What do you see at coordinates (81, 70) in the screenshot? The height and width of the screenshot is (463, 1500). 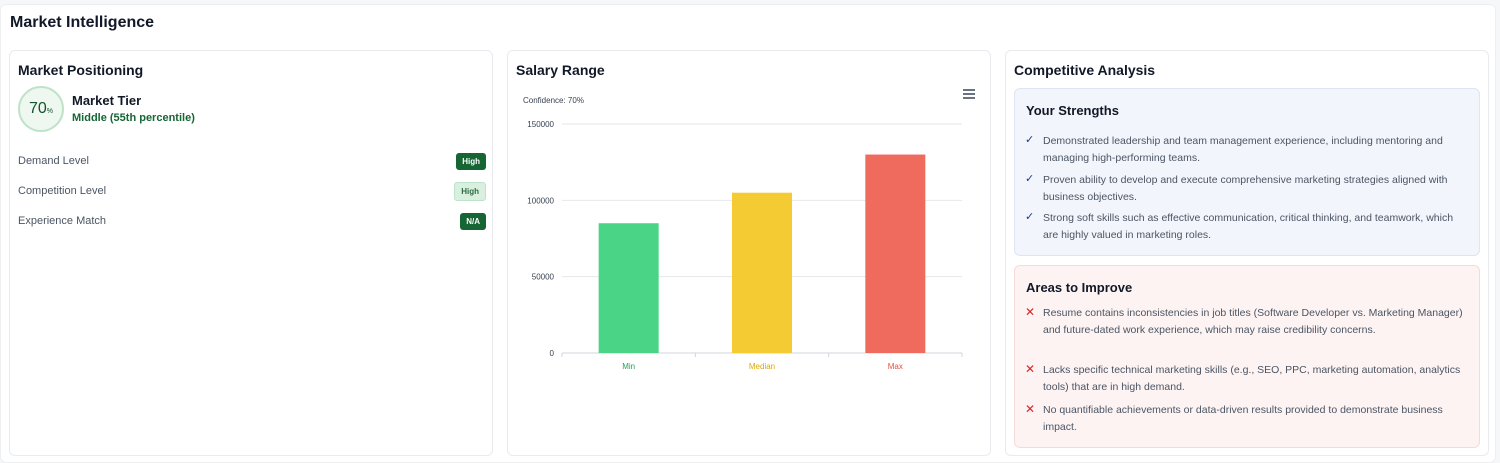 I see `market-positioning-title: Market Positioning` at bounding box center [81, 70].